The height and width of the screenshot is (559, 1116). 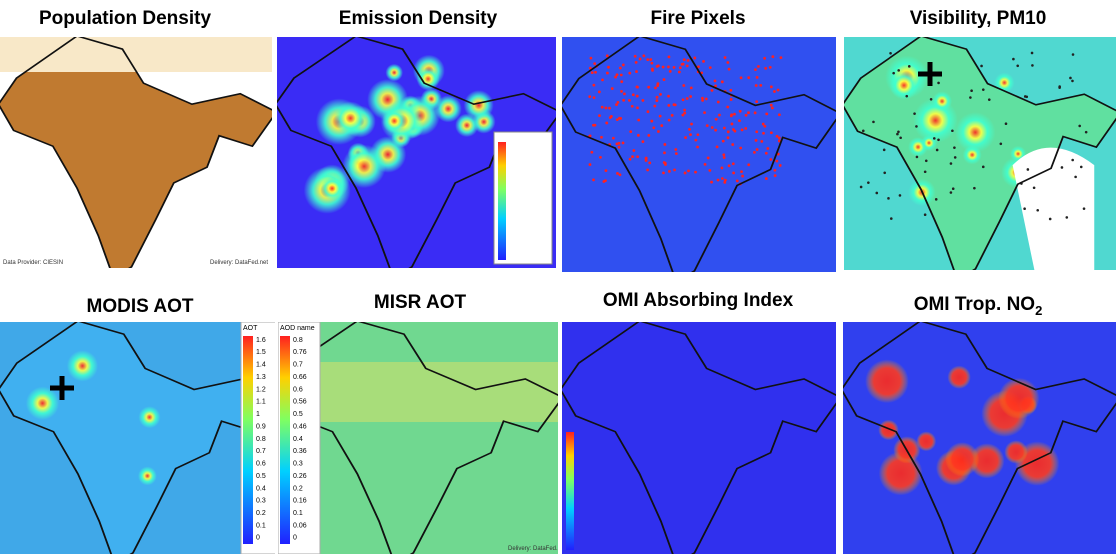 What do you see at coordinates (250, 328) in the screenshot?
I see `legend-title: AOT` at bounding box center [250, 328].